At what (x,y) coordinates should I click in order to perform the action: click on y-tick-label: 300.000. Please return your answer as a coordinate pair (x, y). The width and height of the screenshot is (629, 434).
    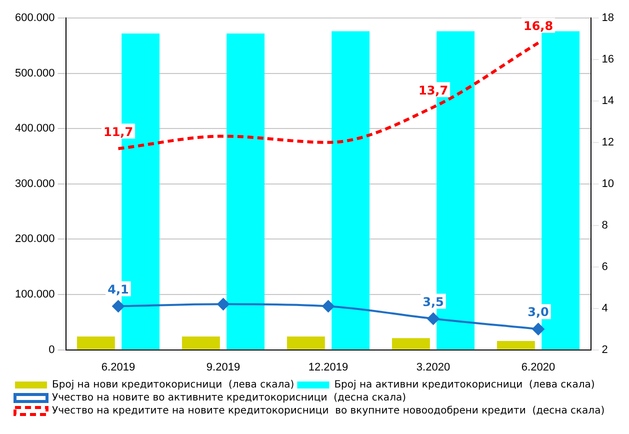
    Looking at the image, I should click on (34, 184).